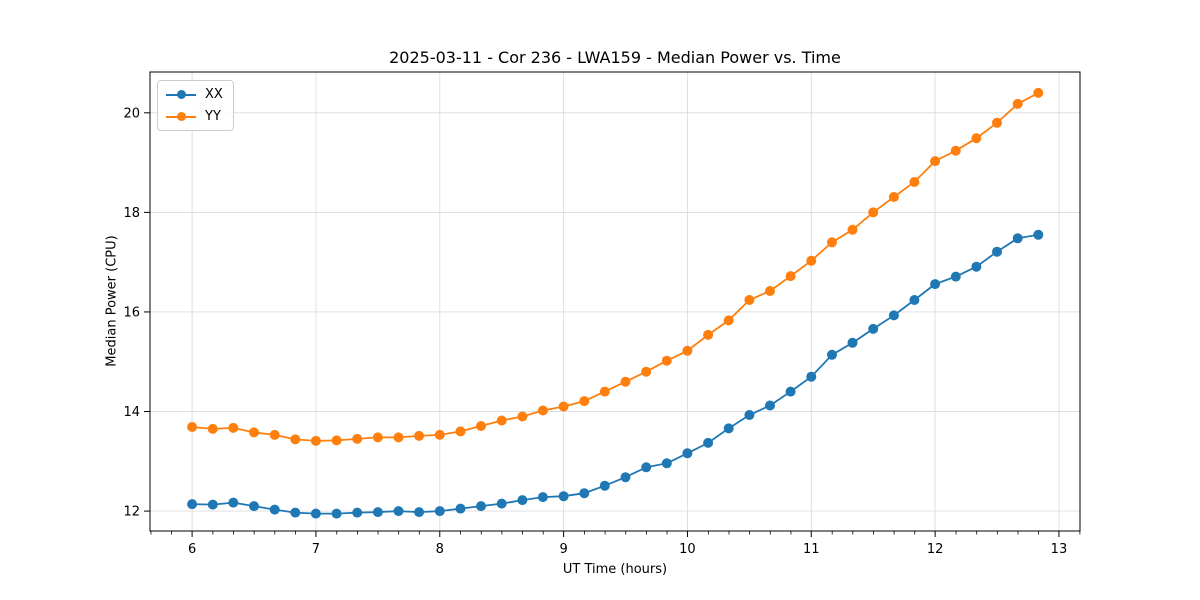 This screenshot has width=1200, height=600. Describe the element at coordinates (214, 94) in the screenshot. I see `legend-label-xx: XX` at that location.